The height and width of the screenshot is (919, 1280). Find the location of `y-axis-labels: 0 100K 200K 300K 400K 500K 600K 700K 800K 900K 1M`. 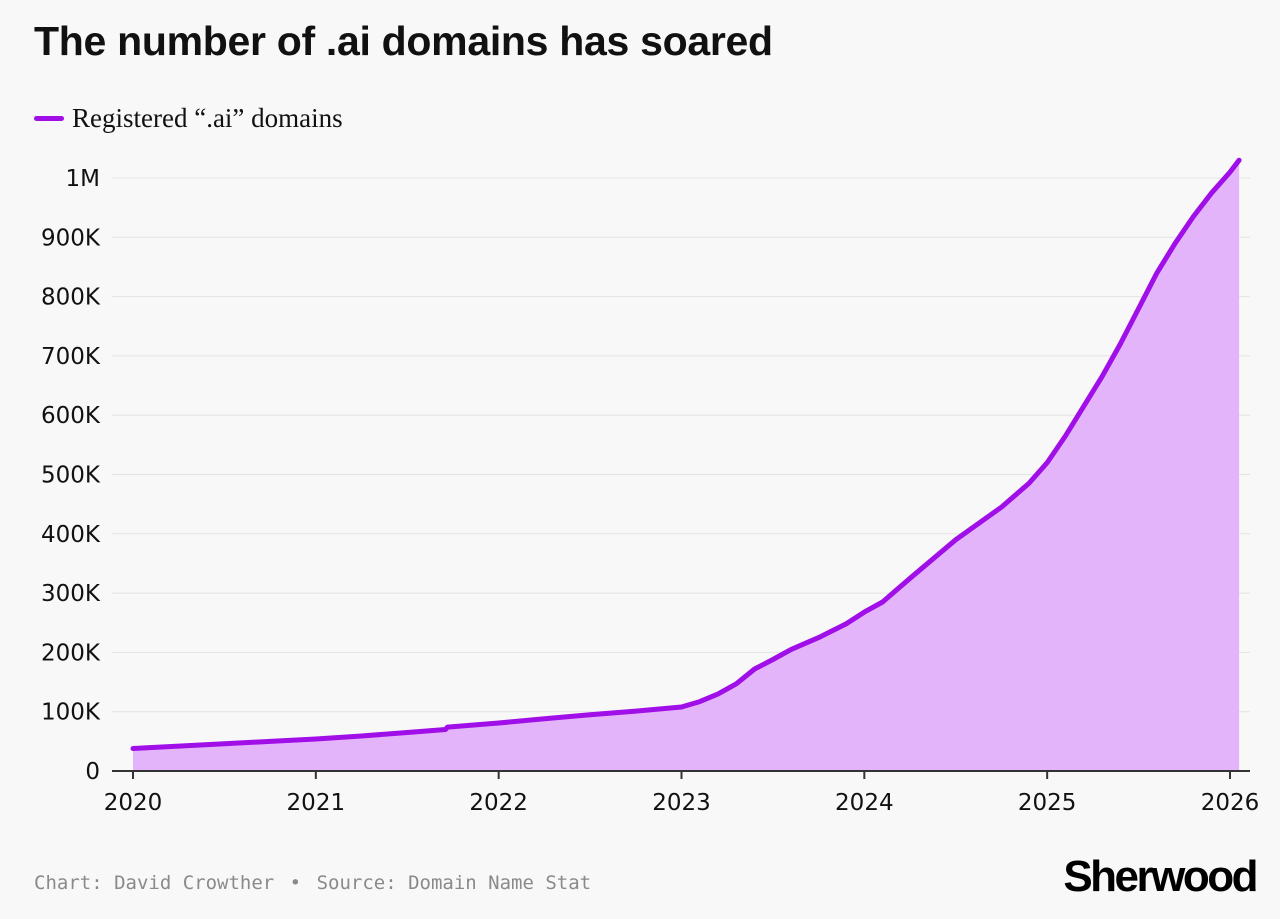

y-axis-labels: 0 100K 200K 300K 400K 500K 600K 700K 800K 900K 1M is located at coordinates (71, 475).